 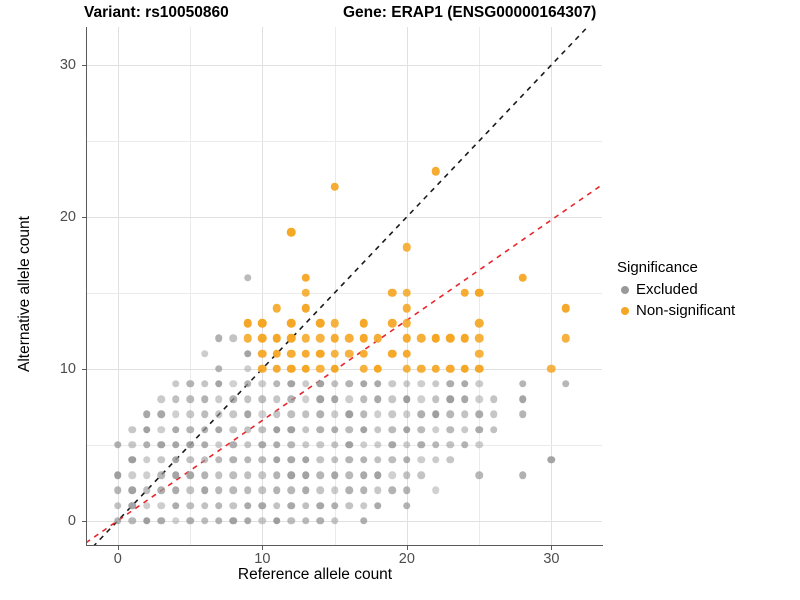 What do you see at coordinates (686, 310) in the screenshot?
I see `legend-label: Non-significant` at bounding box center [686, 310].